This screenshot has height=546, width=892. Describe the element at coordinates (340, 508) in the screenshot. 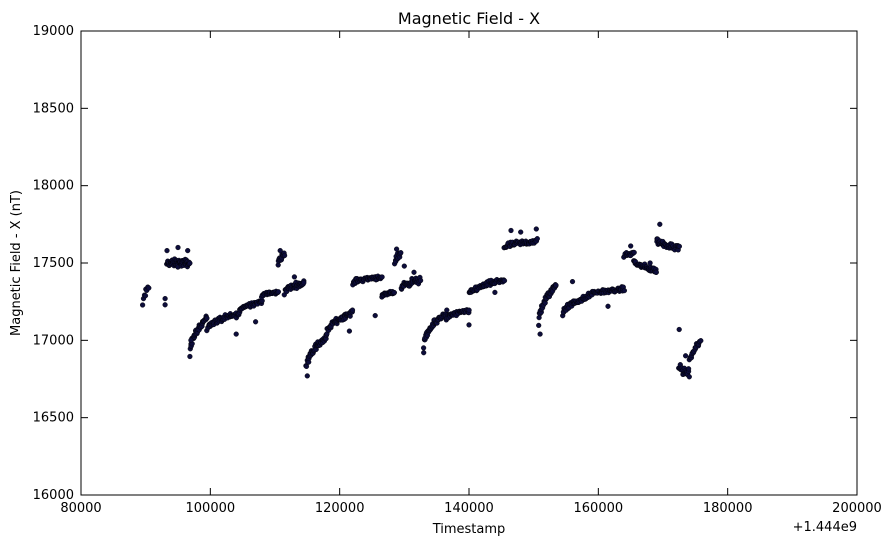

I see `x-tick-label: 120000` at that location.